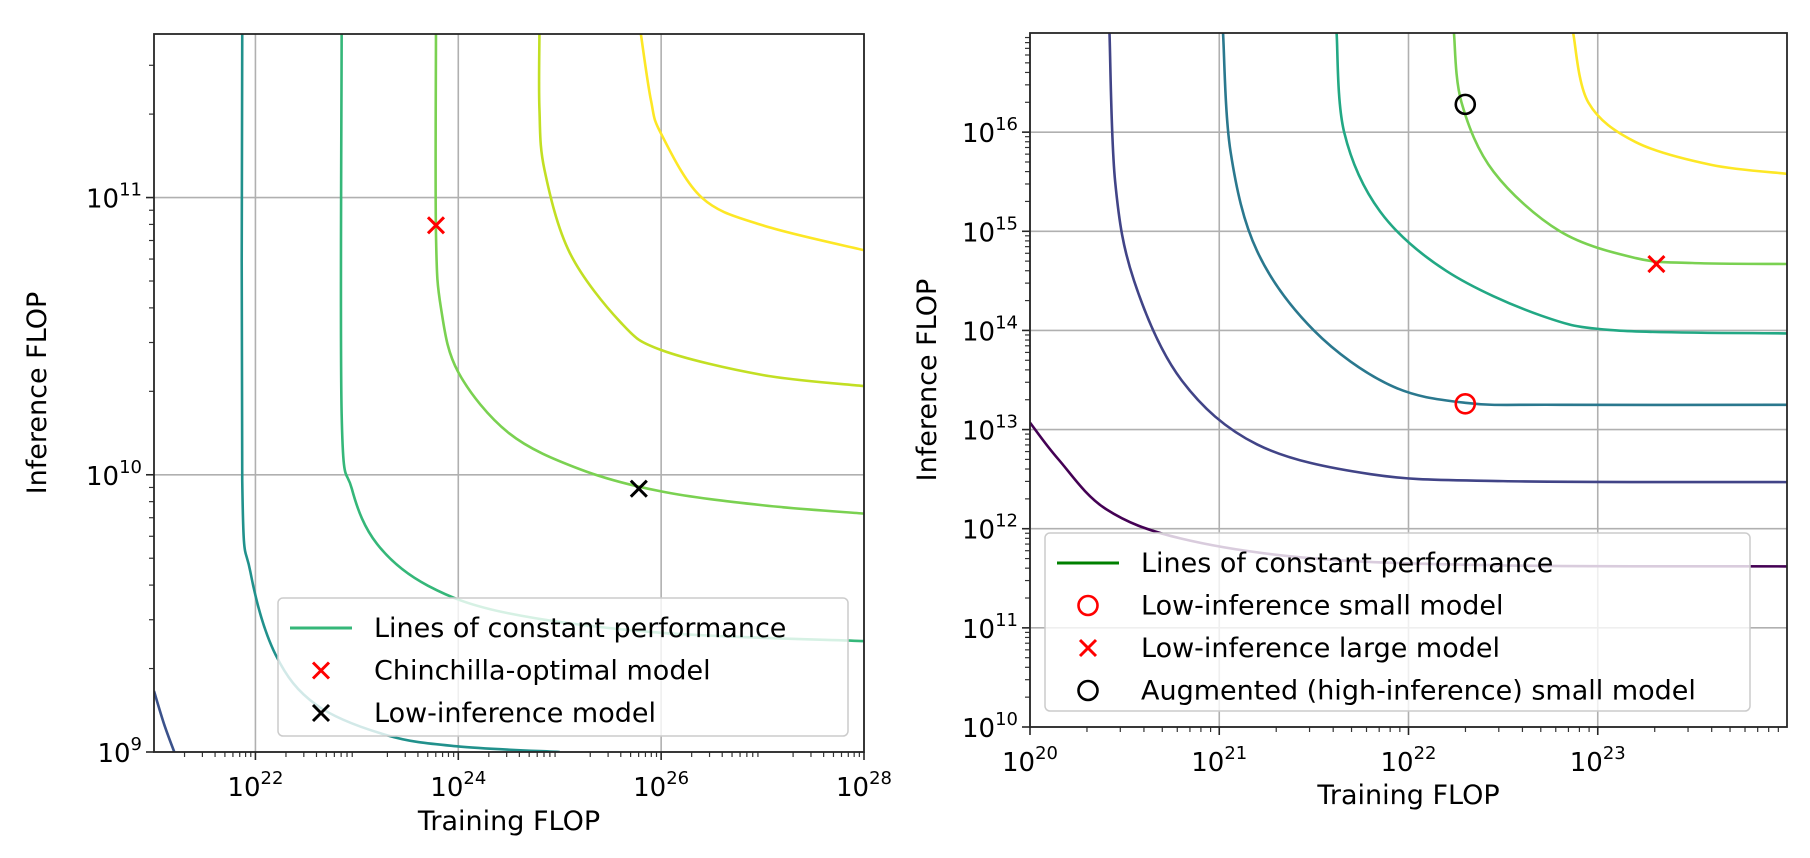 The image size is (1810, 858). What do you see at coordinates (474, 778) in the screenshot?
I see `tick-exponent: 24` at bounding box center [474, 778].